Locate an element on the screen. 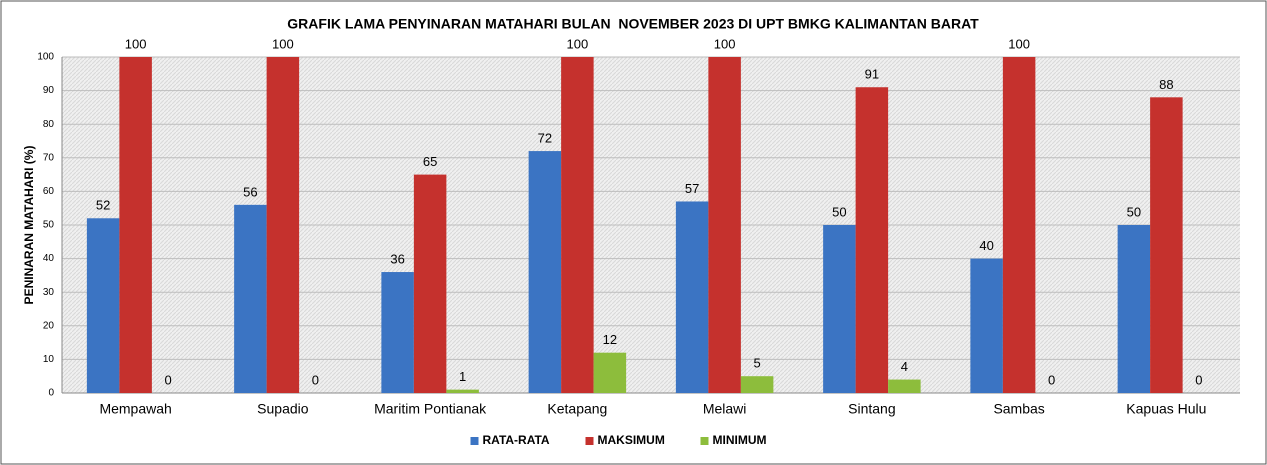 The width and height of the screenshot is (1267, 465). y-tick-label: 50 is located at coordinates (49, 225).